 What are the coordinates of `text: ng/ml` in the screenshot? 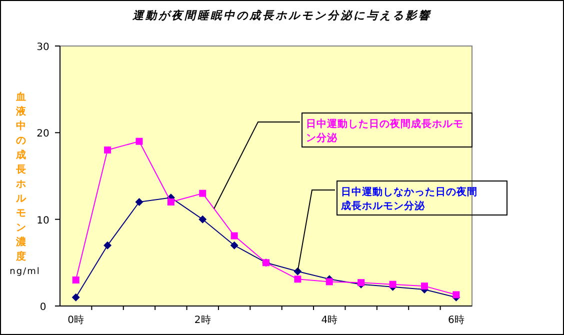 It's located at (25, 272).